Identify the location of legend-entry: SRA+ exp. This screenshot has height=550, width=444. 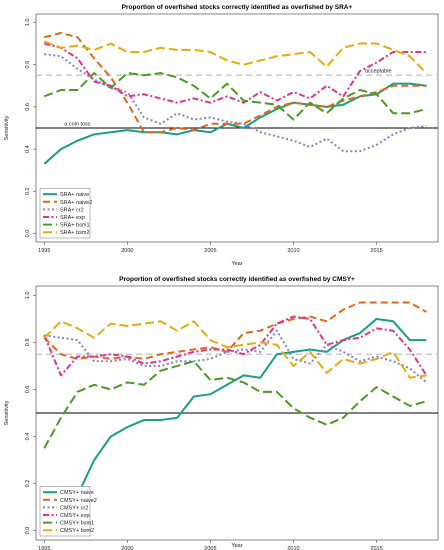
(72, 218).